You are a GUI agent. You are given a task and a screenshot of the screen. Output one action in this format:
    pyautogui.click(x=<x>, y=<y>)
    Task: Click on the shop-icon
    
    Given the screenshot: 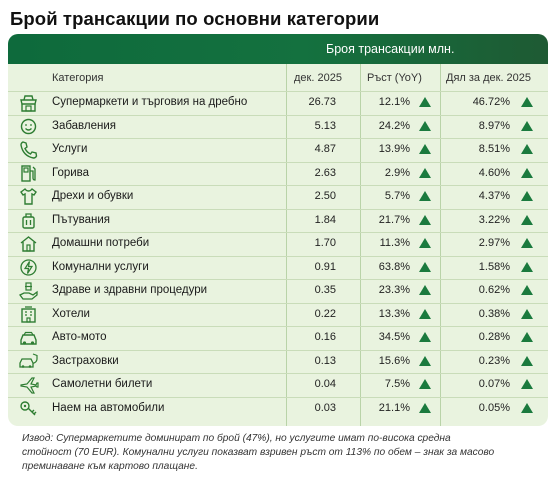 What is the action you would take?
    pyautogui.click(x=28, y=102)
    